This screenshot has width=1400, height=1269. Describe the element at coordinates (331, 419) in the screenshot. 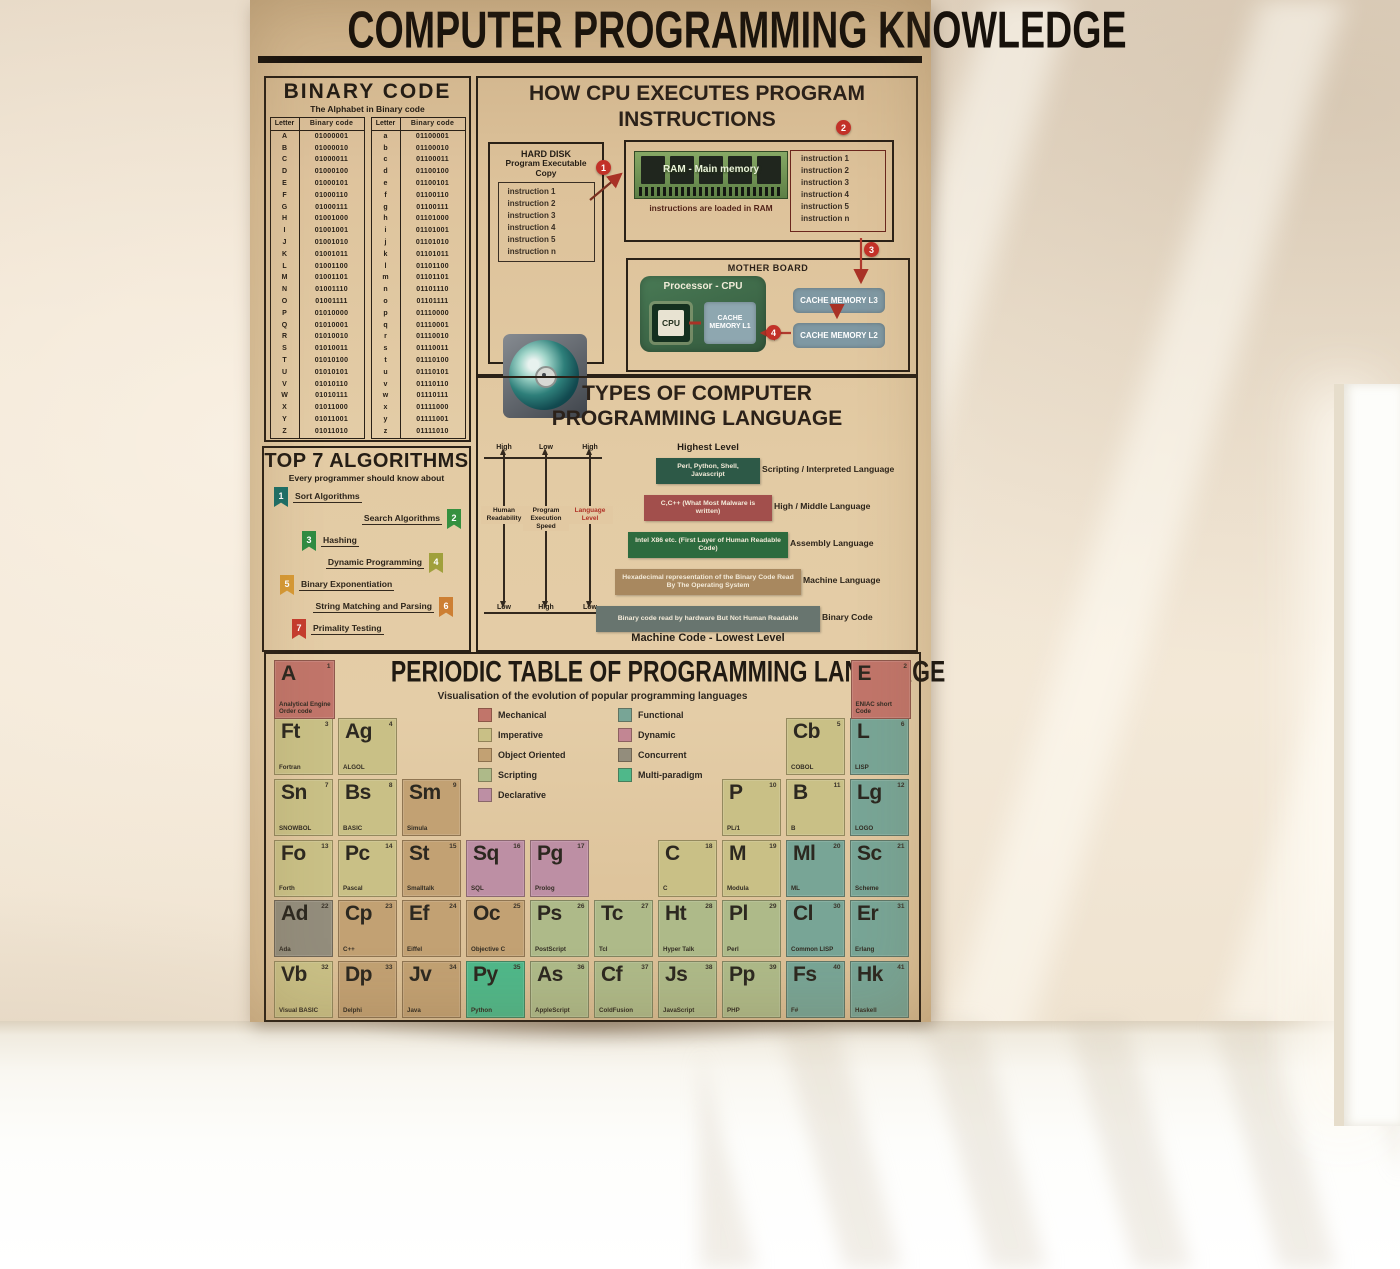

I see `binary-code: 01011001` at that location.